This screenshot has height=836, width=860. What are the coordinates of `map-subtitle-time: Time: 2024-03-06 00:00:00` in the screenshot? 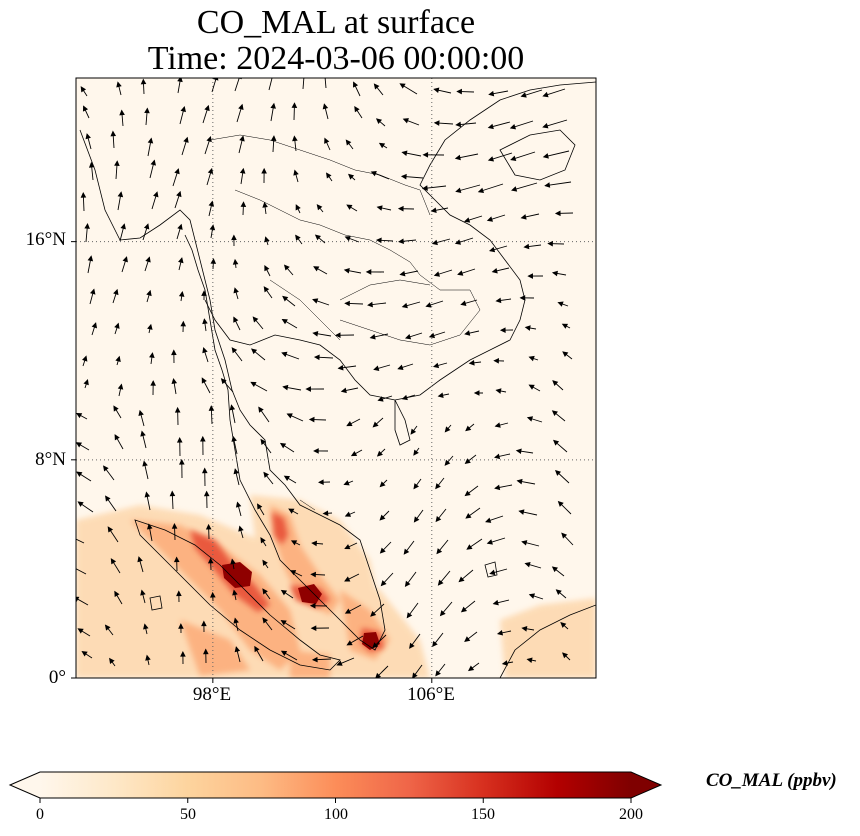 It's located at (336, 58).